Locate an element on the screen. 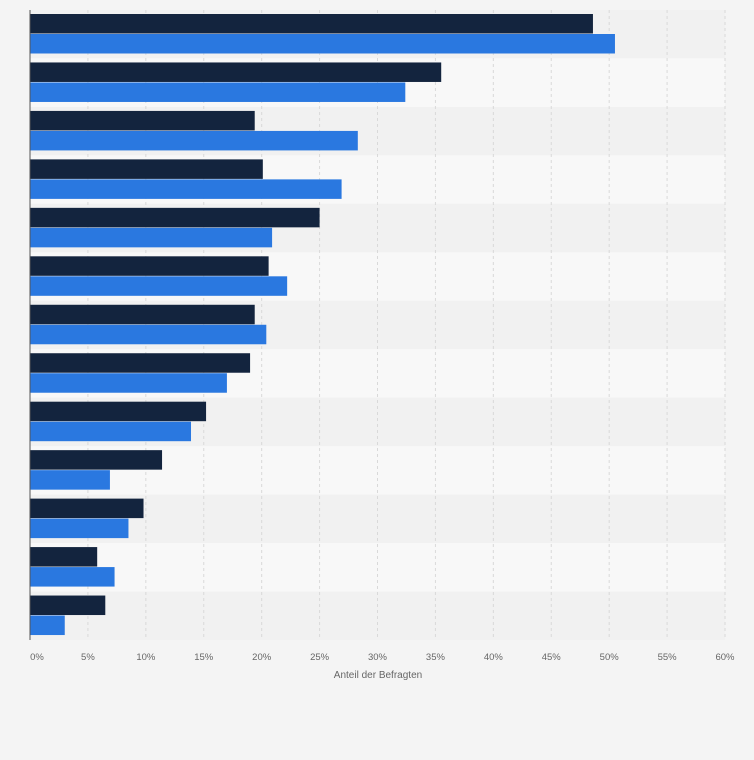 Image resolution: width=754 pixels, height=760 pixels. x-tick-label: 45% is located at coordinates (552, 657).